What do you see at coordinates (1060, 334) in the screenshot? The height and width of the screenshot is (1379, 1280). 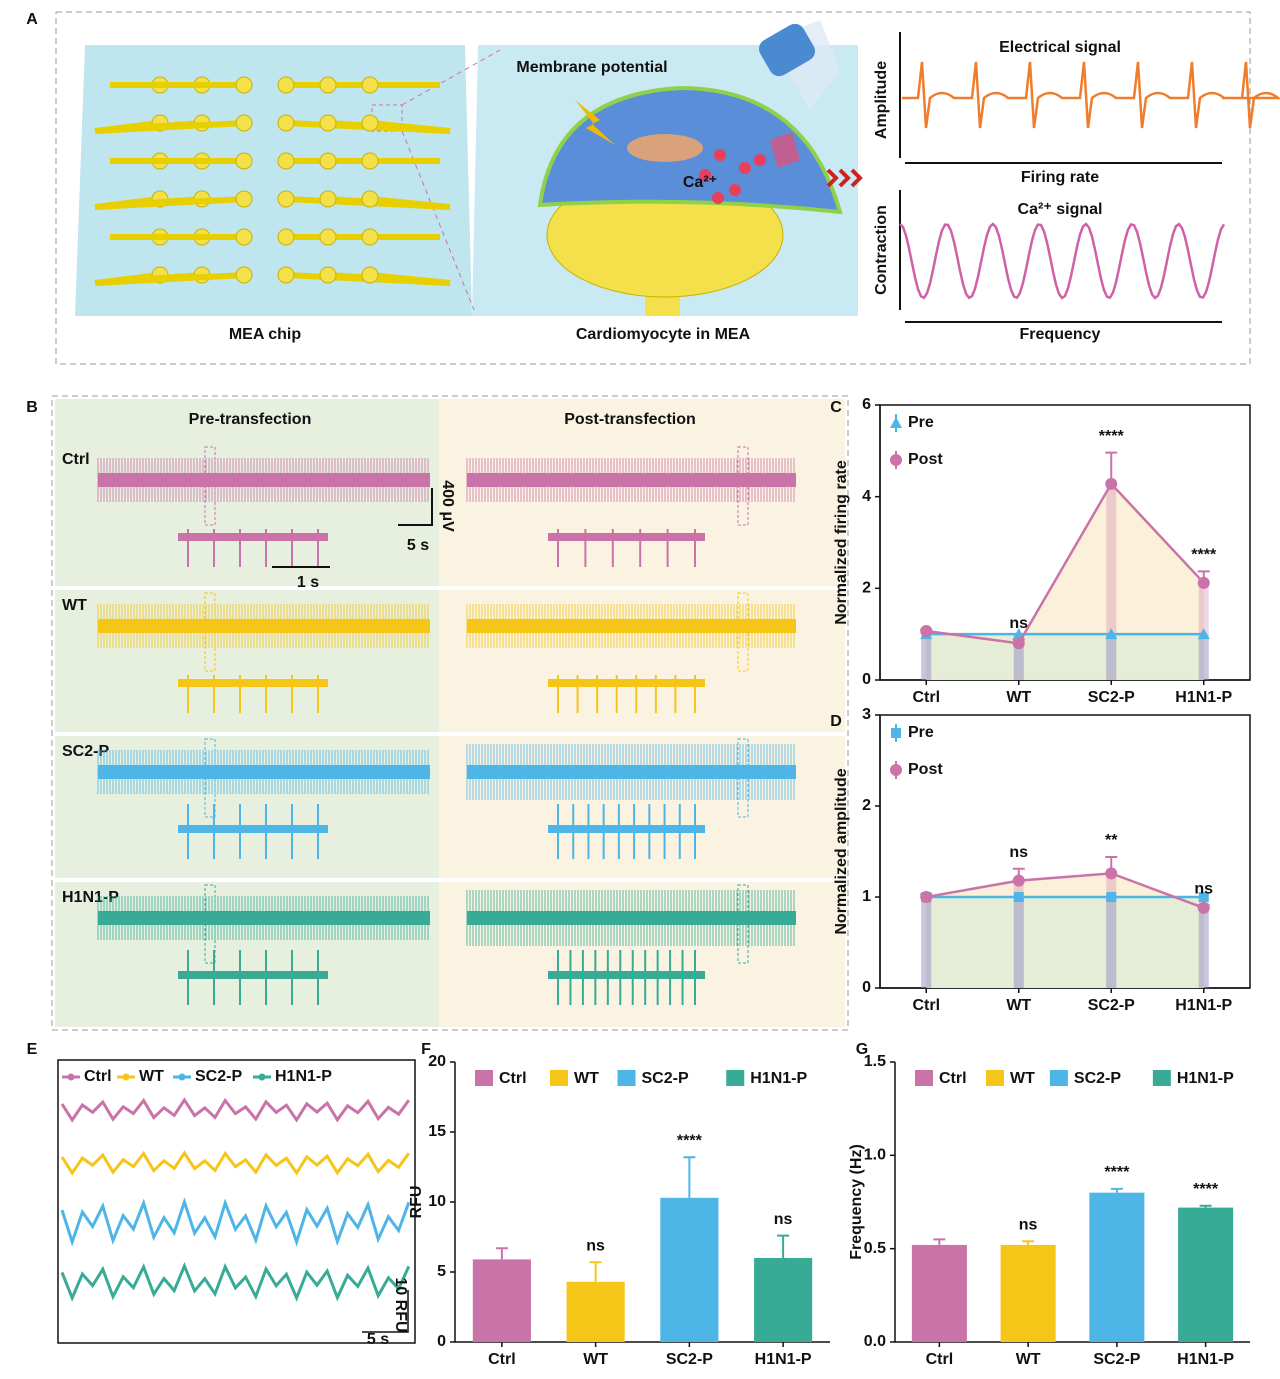 I see `annotation: Frequency` at bounding box center [1060, 334].